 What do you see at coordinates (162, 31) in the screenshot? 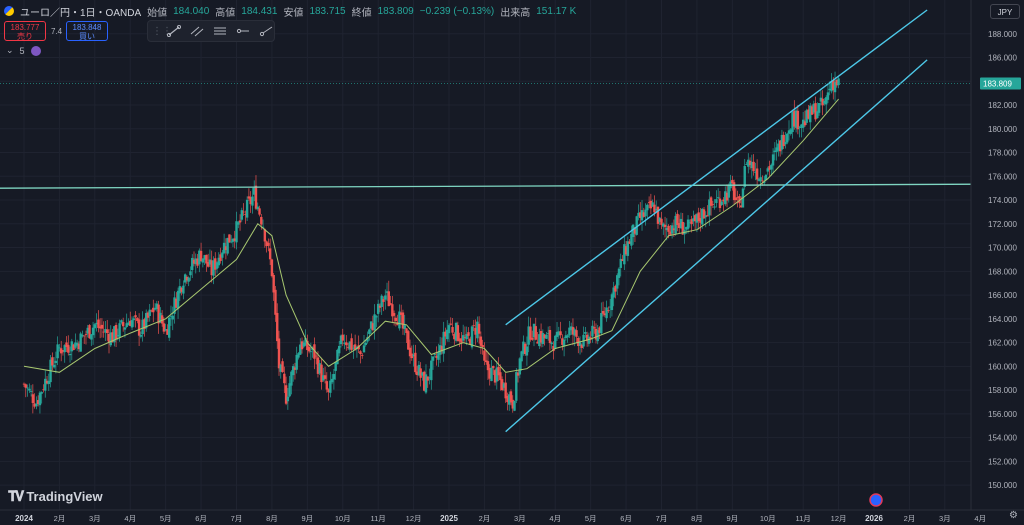
I see `drag-handle-icon: ⋮⋮` at bounding box center [162, 31].